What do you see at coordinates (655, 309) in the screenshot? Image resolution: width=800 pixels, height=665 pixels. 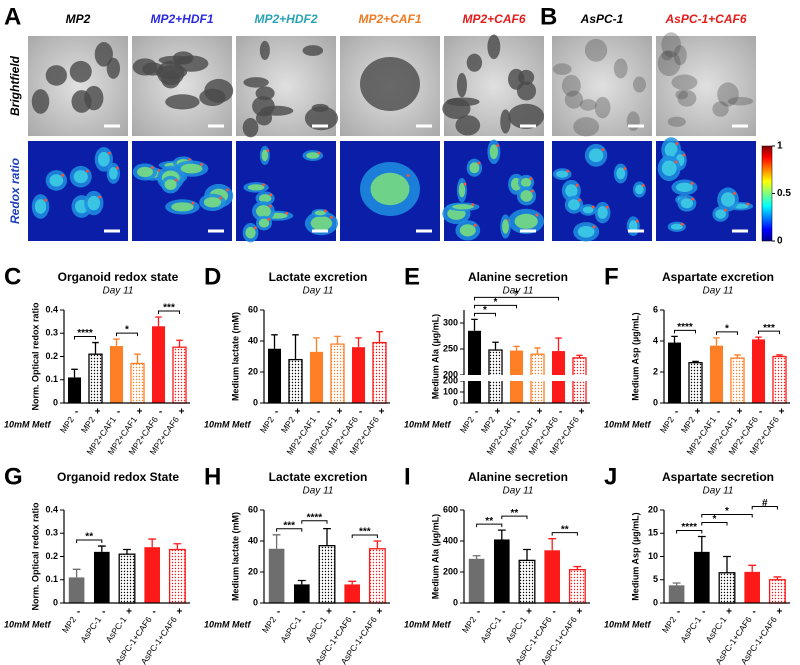 I see `y-tick-label: 6` at bounding box center [655, 309].